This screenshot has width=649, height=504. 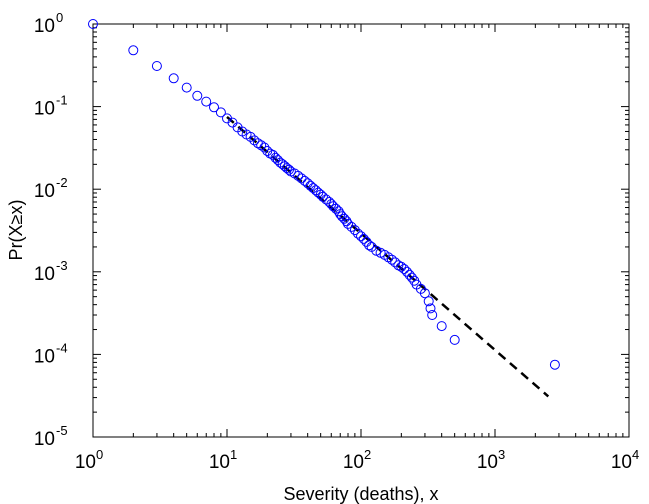 What do you see at coordinates (367, 454) in the screenshot?
I see `x-tick-label-exponent: 2` at bounding box center [367, 454].